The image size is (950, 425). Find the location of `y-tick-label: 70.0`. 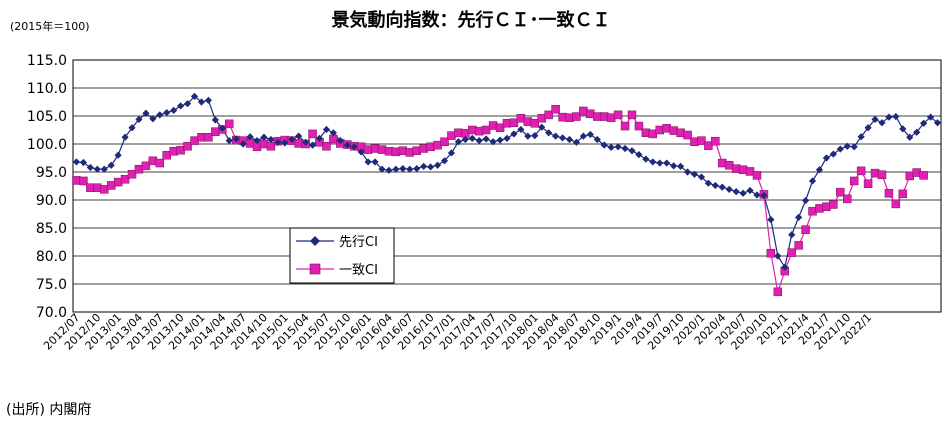

y-tick-label: 70.0 is located at coordinates (51, 313).